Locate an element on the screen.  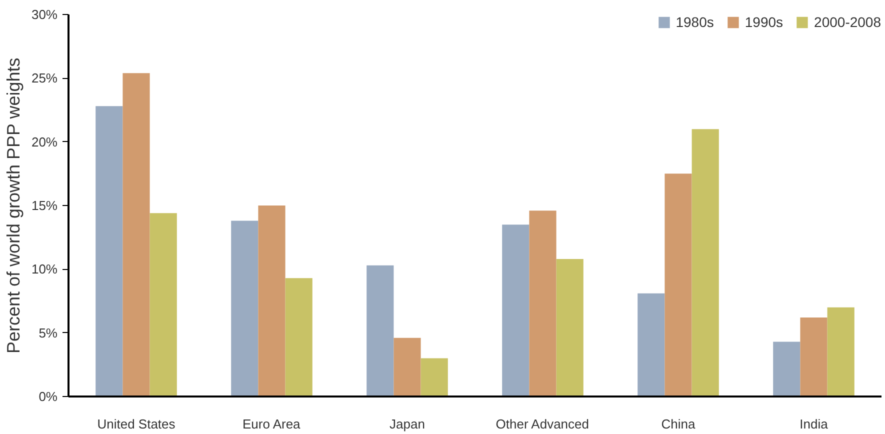
y-tick-label: 20% is located at coordinates (44, 142).